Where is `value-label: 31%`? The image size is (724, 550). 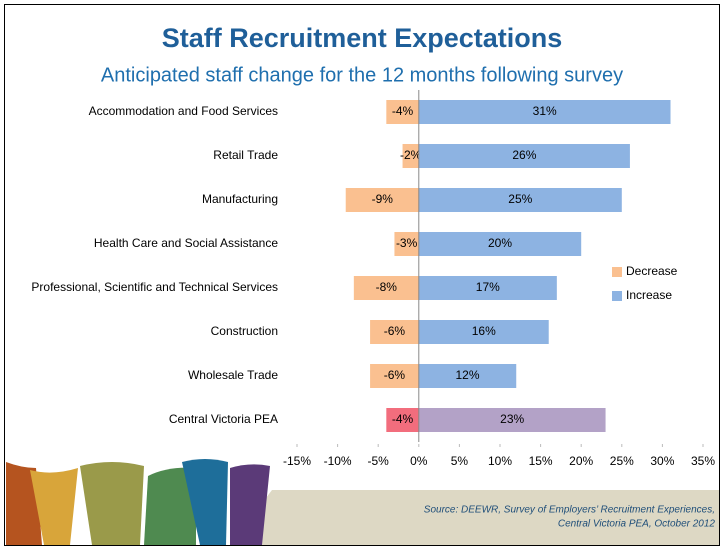
value-label: 31% is located at coordinates (545, 111).